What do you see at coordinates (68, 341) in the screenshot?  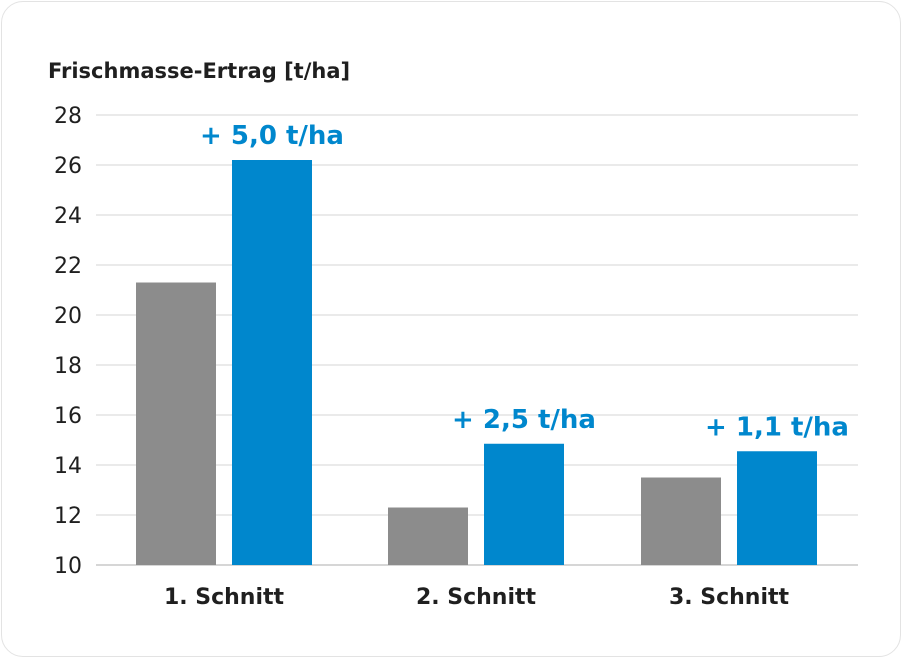 I see `y-axis-ticks: 10 12 14 16 18 20 22 24 26 28` at bounding box center [68, 341].